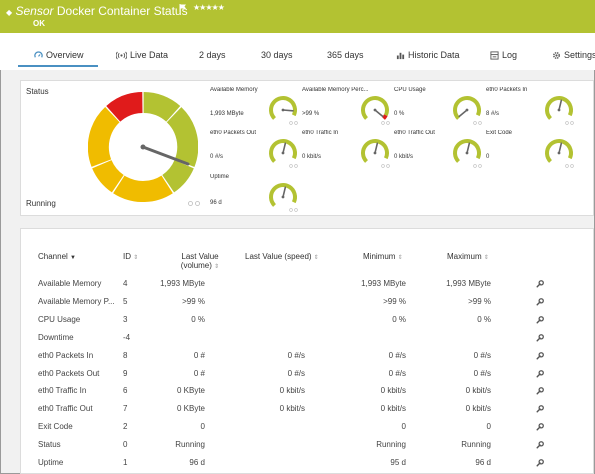 This screenshot has width=595, height=474. Describe the element at coordinates (488, 426) in the screenshot. I see `cell-maximum: 0` at that location.